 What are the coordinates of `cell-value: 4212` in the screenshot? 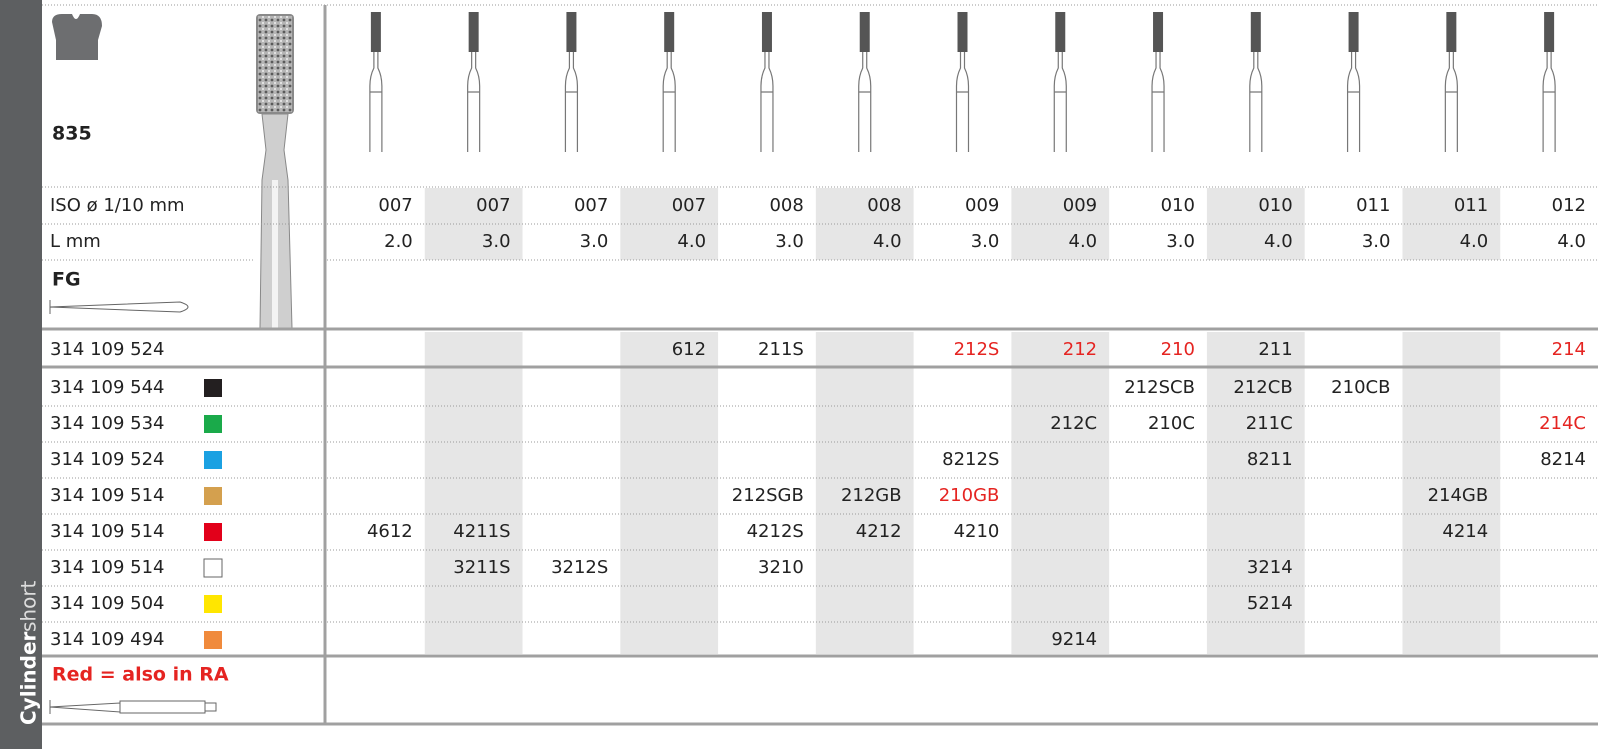 It's located at (879, 531).